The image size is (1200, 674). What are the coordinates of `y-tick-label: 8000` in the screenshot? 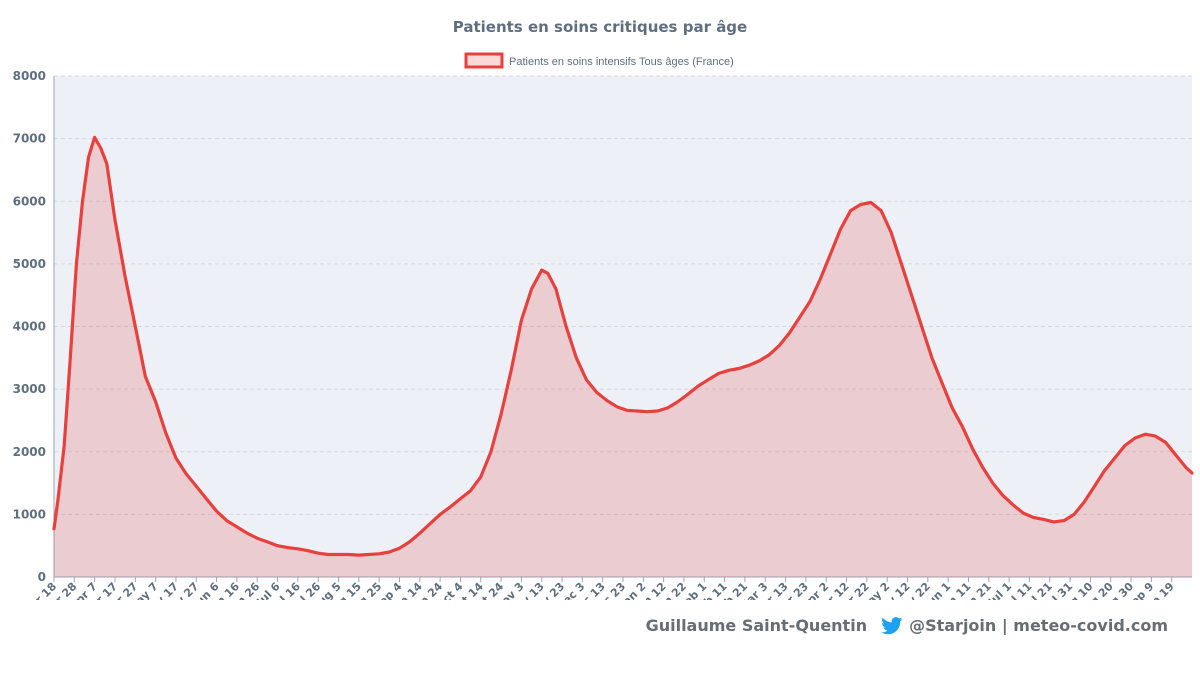 It's located at (29, 76).